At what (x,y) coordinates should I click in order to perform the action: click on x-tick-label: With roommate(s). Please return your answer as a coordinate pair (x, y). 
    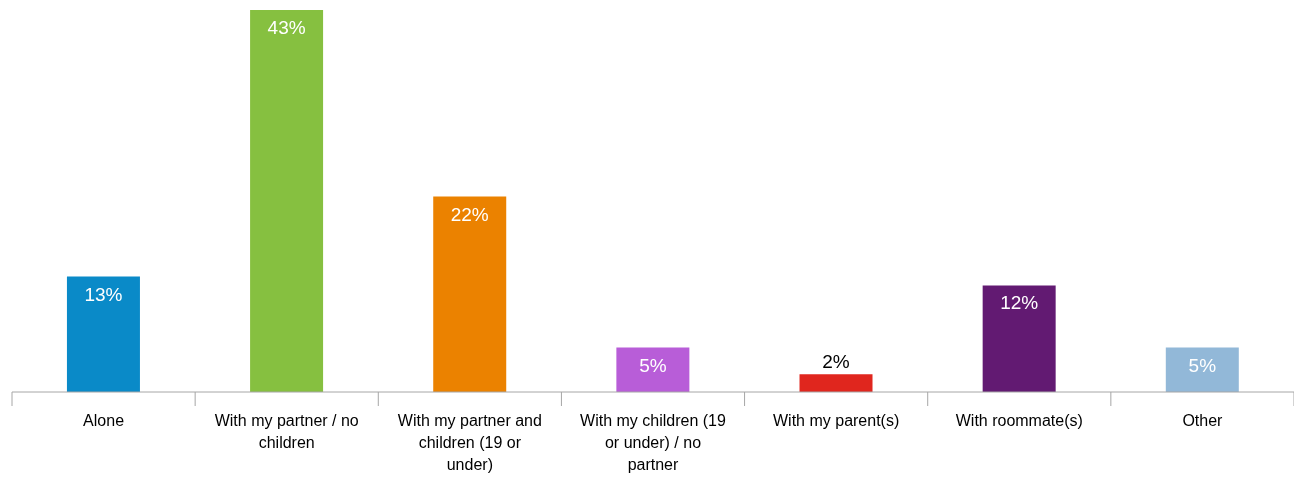
    Looking at the image, I should click on (1019, 420).